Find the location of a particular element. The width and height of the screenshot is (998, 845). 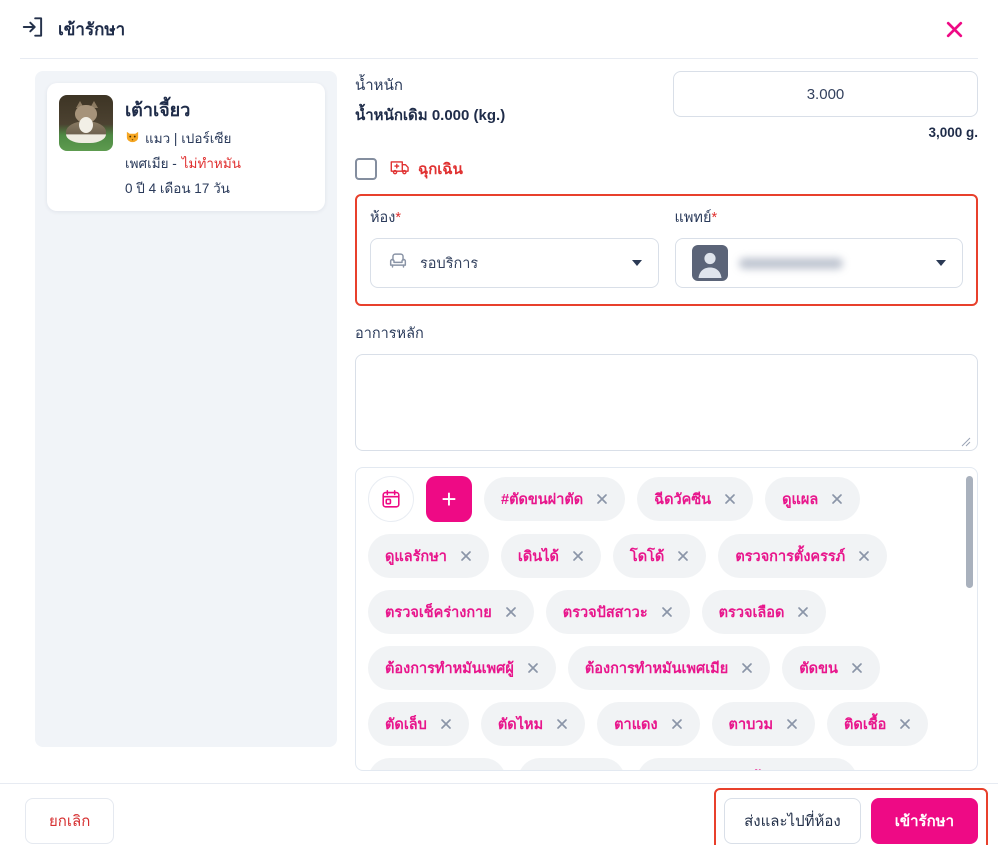

symptom-tag: ตรวจการตั้งครรภ์ is located at coordinates (803, 556).